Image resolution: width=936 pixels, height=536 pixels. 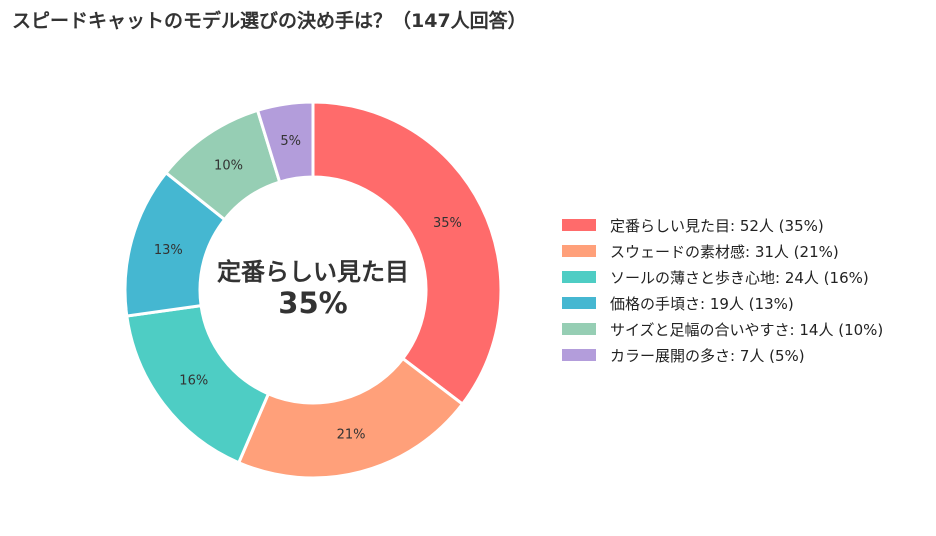 I want to click on slice-percent-label: 10%, so click(x=228, y=166).